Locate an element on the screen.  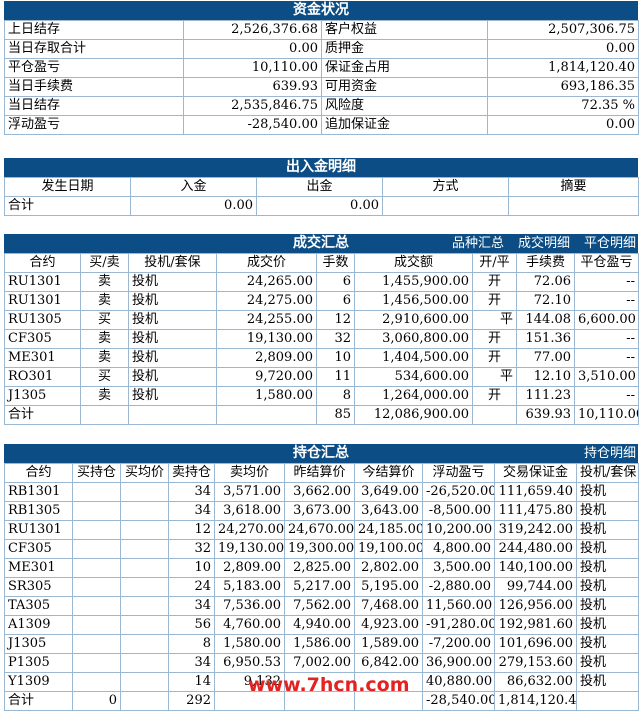
table-cell: 140,100.00 is located at coordinates (535, 568).